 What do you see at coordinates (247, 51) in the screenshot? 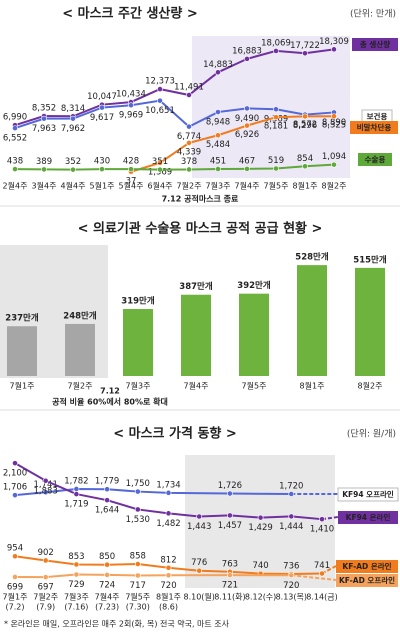
I see `data-label: 16,883` at bounding box center [247, 51].